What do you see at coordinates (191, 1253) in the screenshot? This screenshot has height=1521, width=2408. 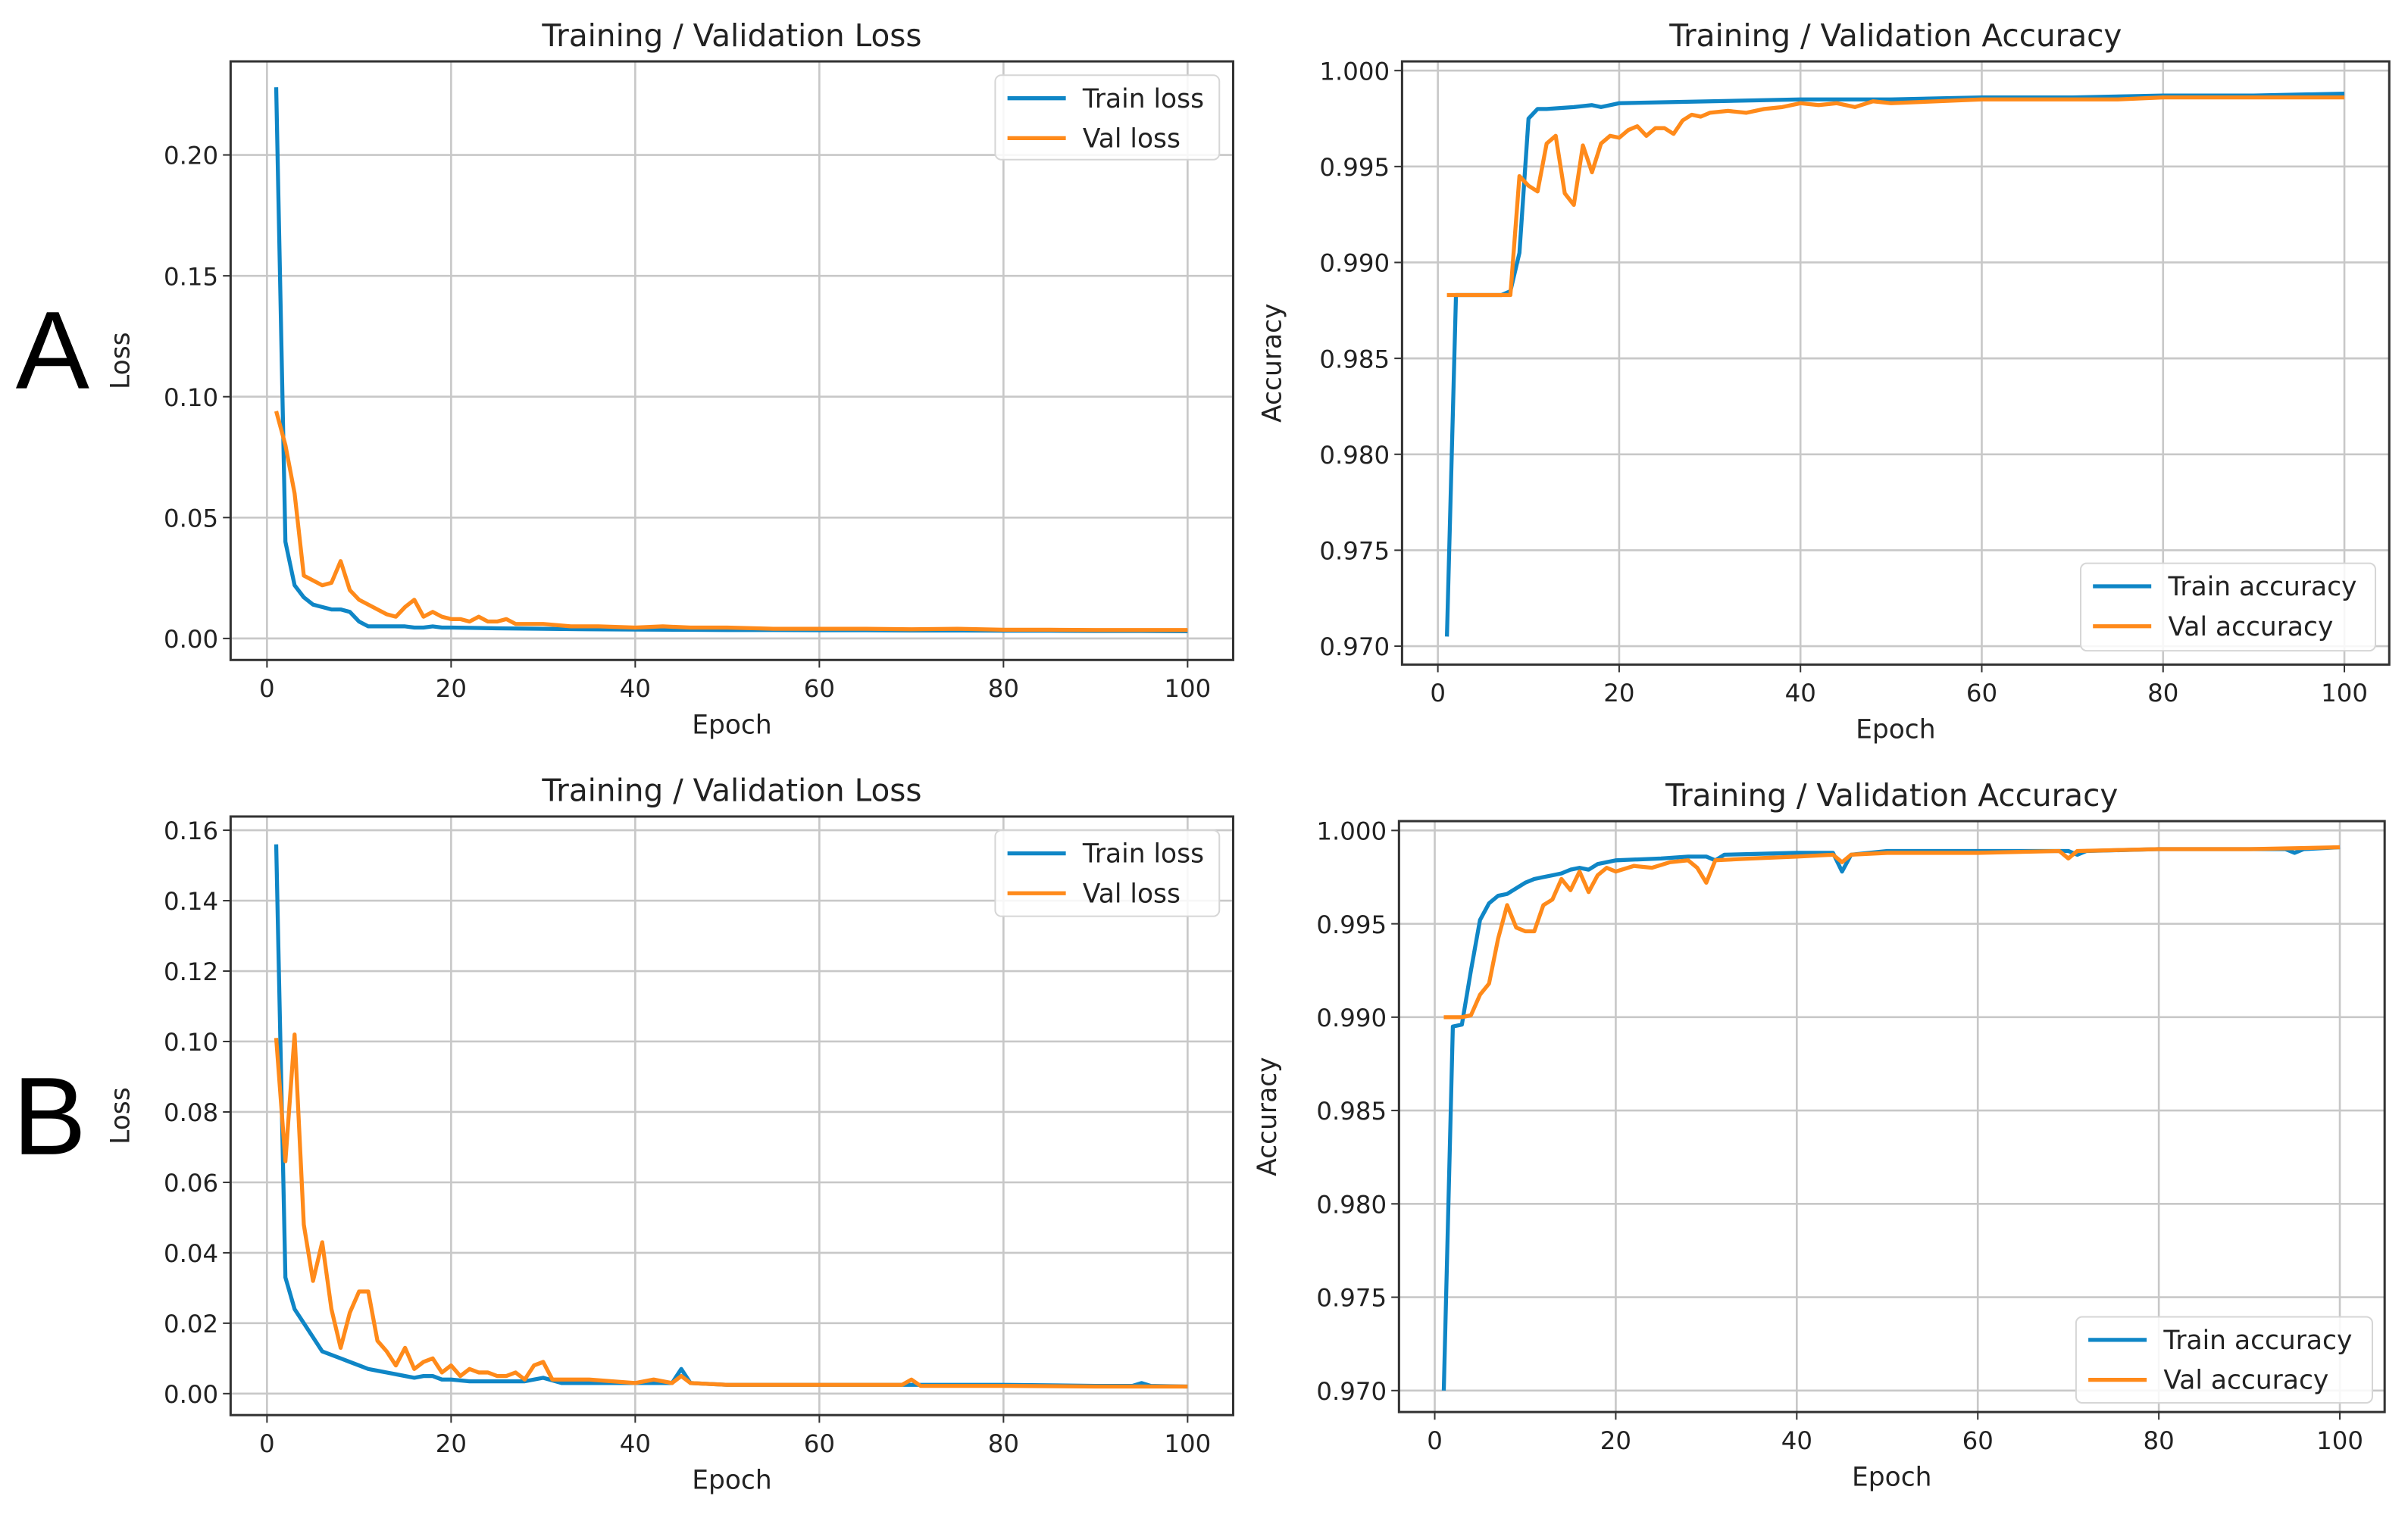 I see `y-tick-label: 0.04` at bounding box center [191, 1253].